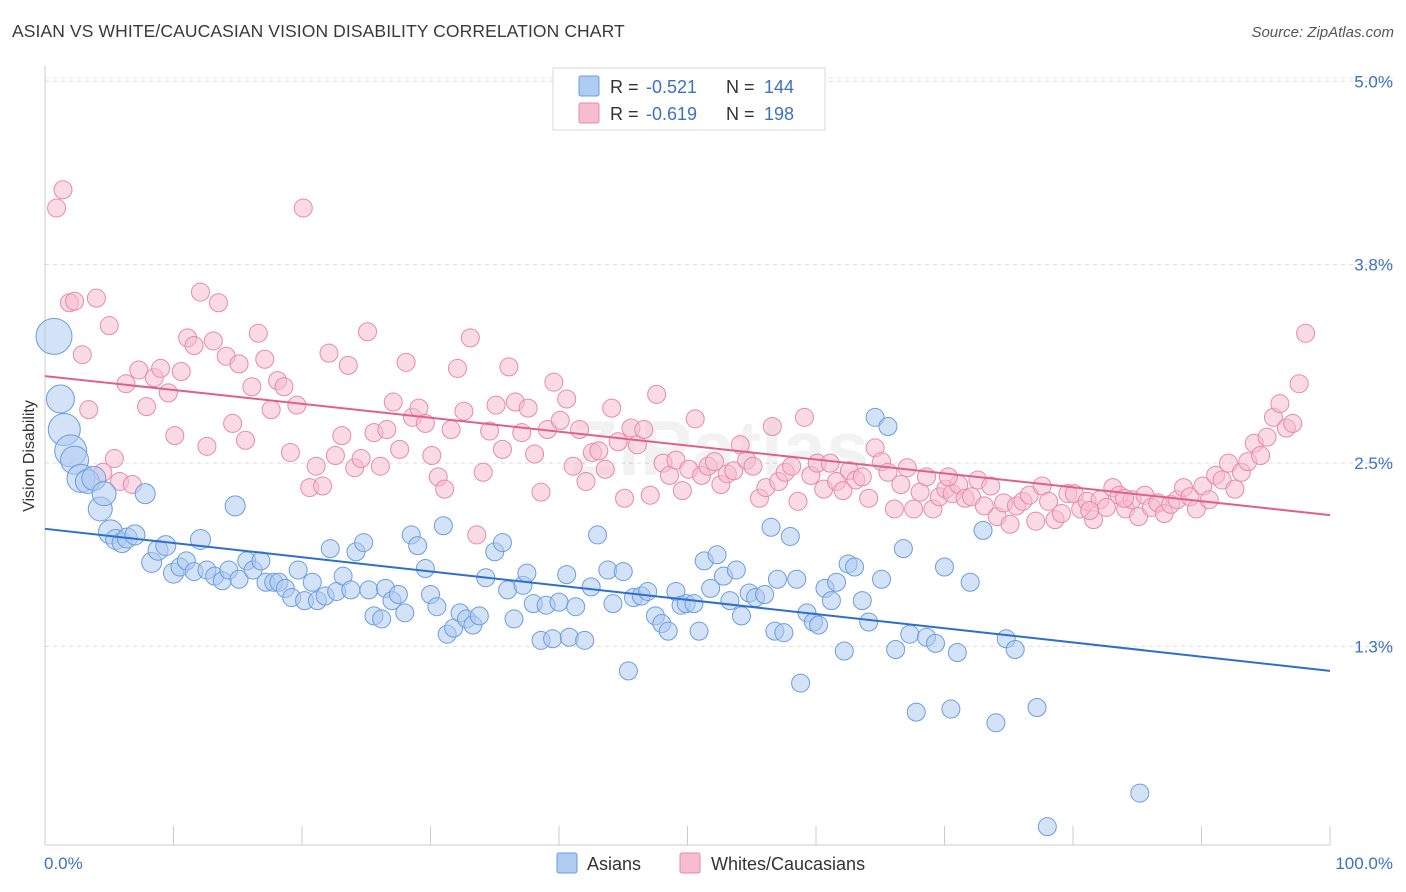  Describe the element at coordinates (589, 113) in the screenshot. I see `legend-swatch-whites` at that location.